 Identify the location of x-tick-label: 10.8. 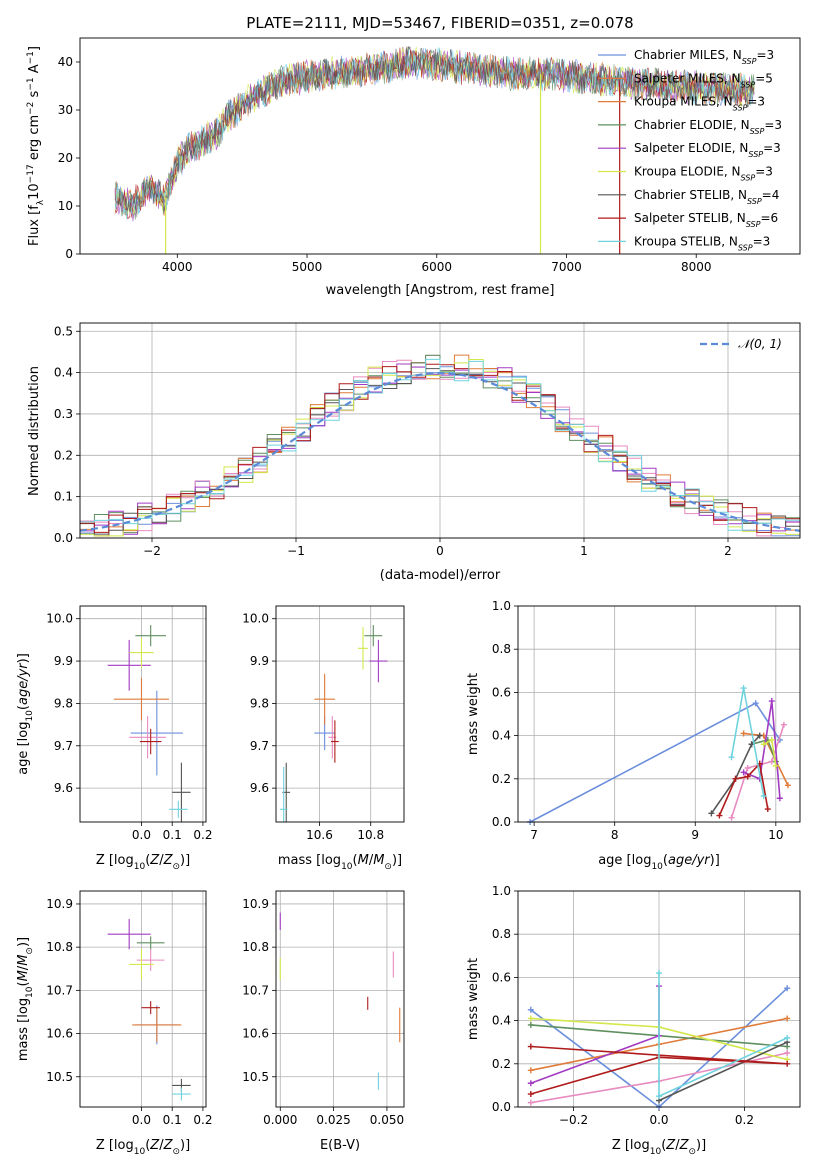
(370, 835).